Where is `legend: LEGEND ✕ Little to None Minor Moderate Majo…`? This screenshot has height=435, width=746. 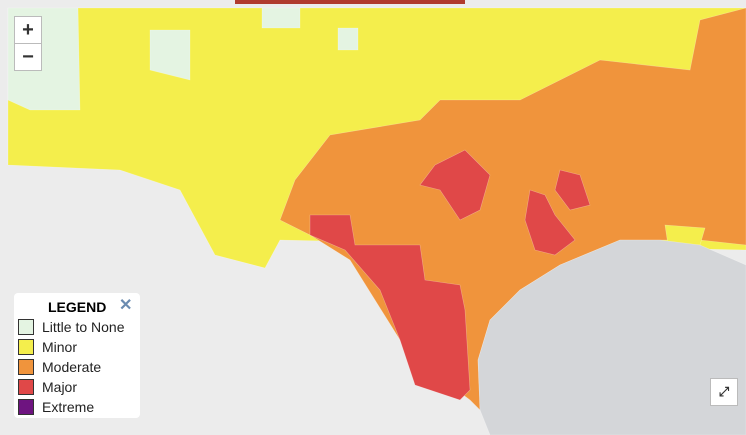
legend: LEGEND ✕ Little to None Minor Moderate Majo… is located at coordinates (77, 355).